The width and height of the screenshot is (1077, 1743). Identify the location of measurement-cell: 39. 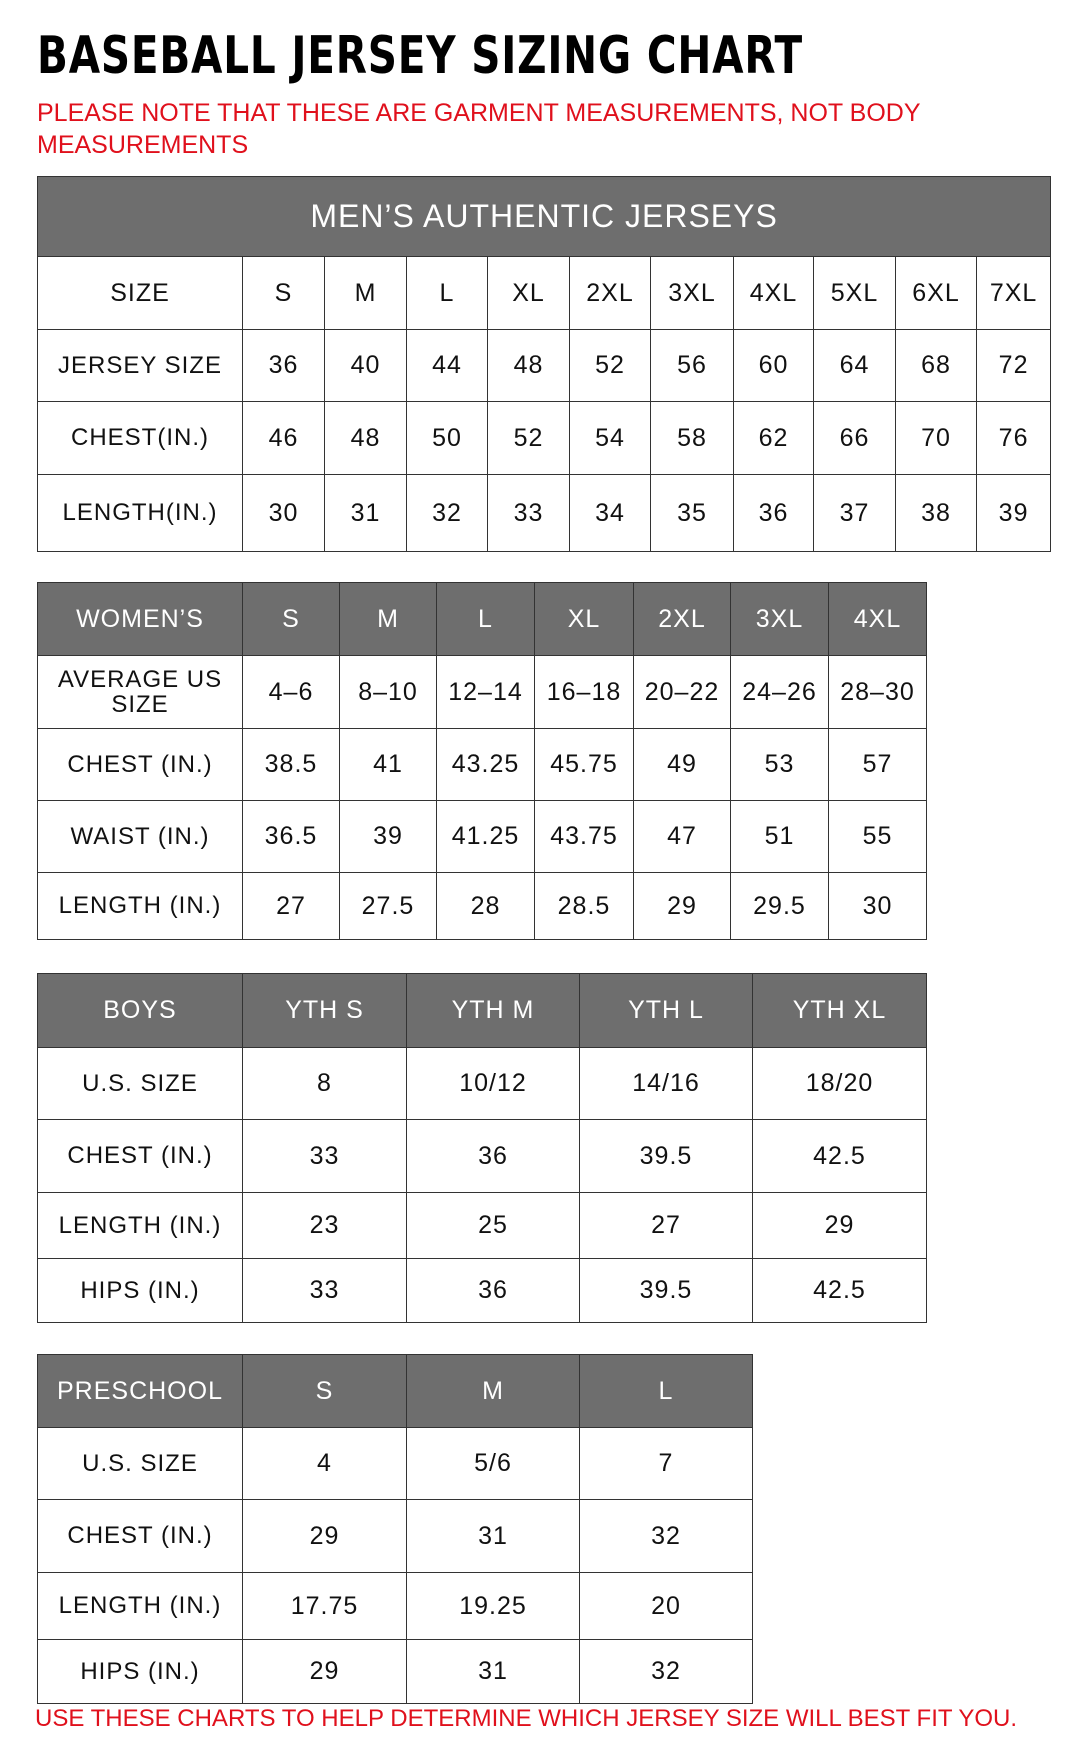
(1013, 513).